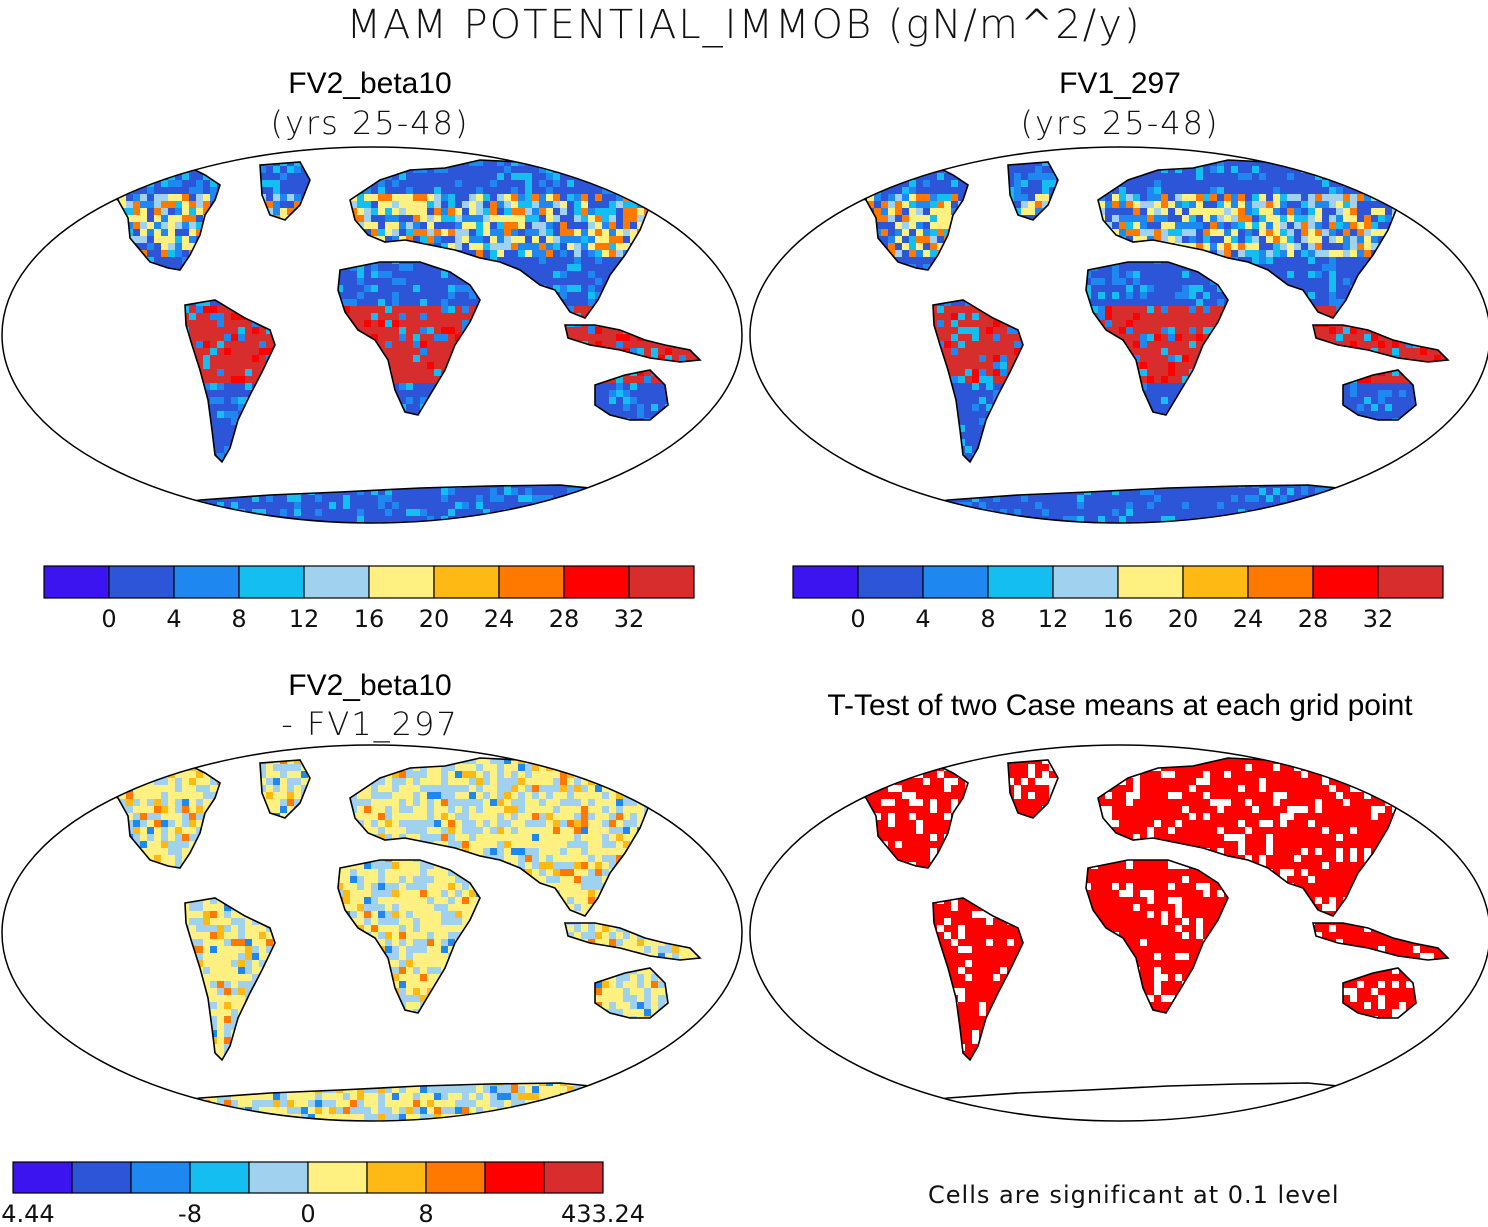 The height and width of the screenshot is (1227, 1488). I want to click on significance-note: Cells are significant at 0.1 level, so click(1134, 1195).